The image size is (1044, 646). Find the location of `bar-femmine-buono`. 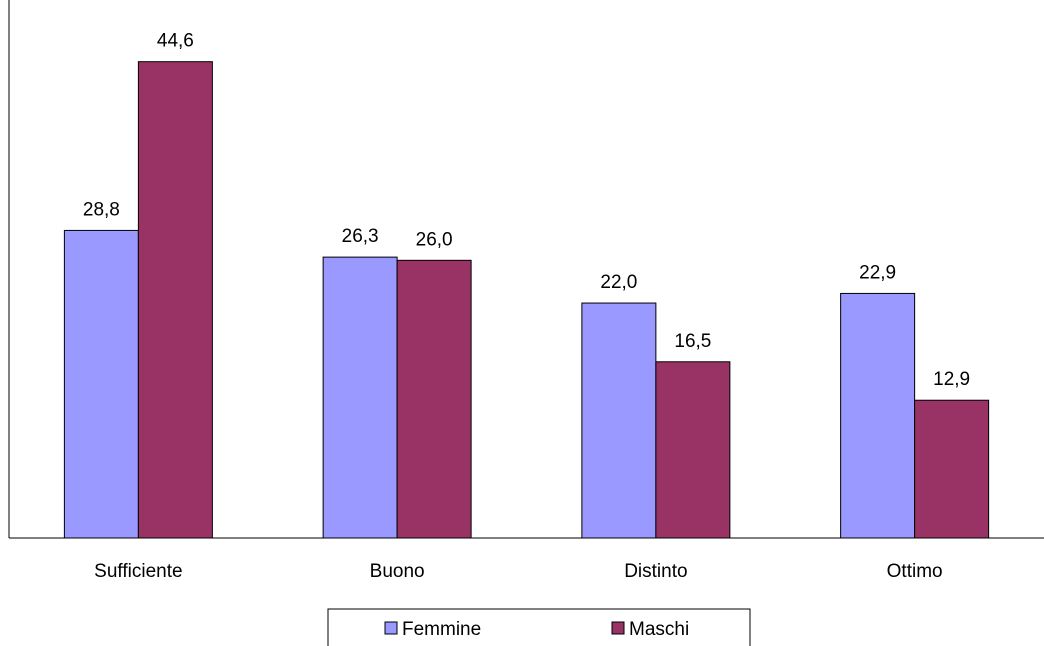

bar-femmine-buono is located at coordinates (360, 397).